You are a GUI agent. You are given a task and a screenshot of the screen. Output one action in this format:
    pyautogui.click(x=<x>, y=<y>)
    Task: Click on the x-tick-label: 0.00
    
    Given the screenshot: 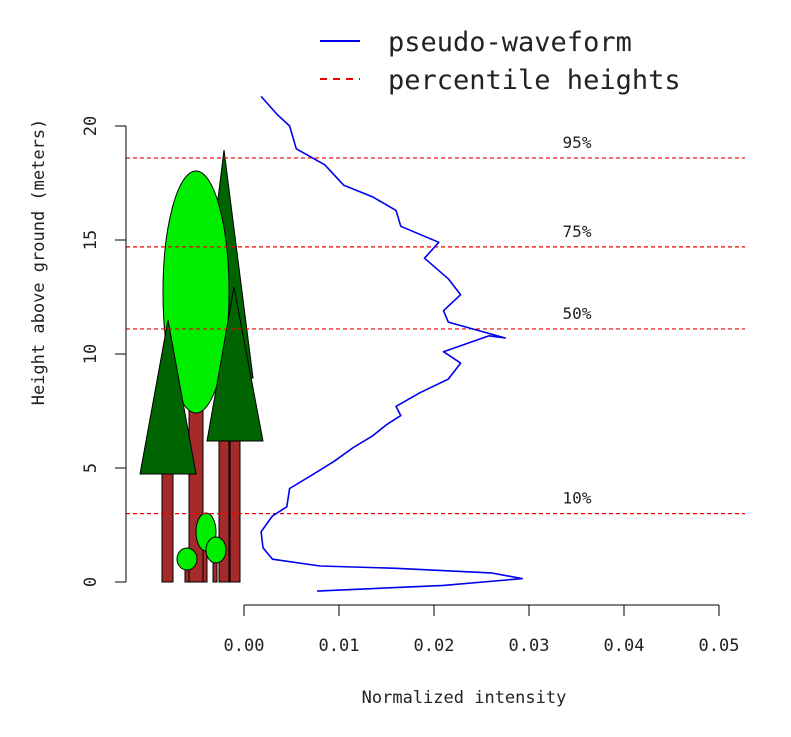 What is the action you would take?
    pyautogui.click(x=244, y=646)
    